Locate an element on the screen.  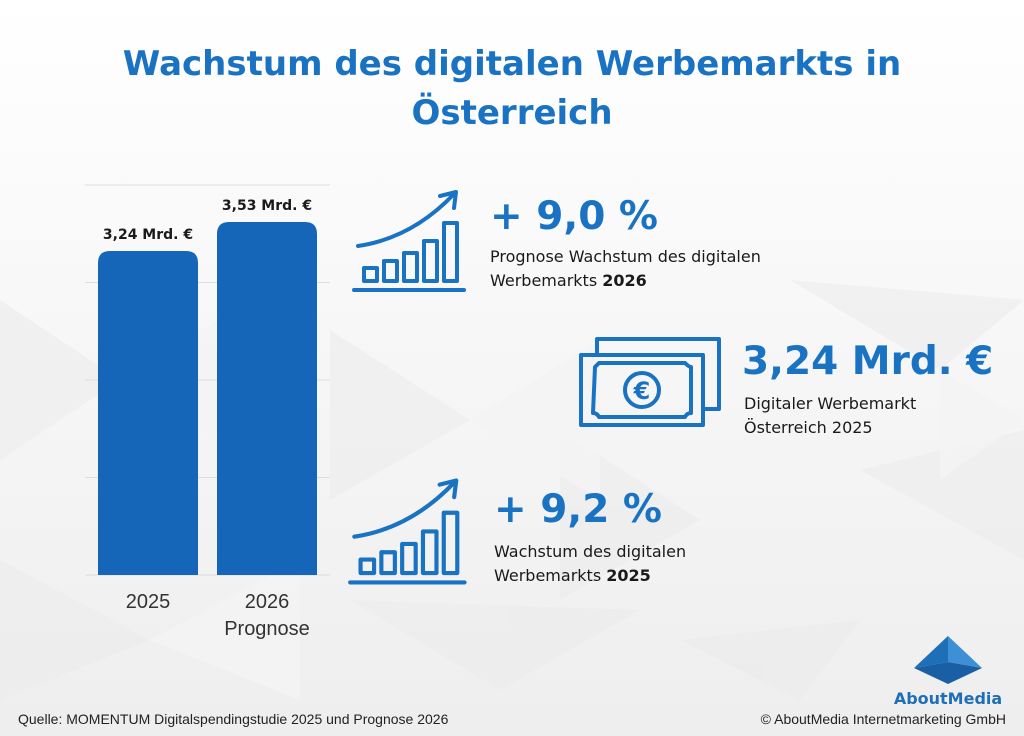
growth-2025-year: 2025 is located at coordinates (628, 575).